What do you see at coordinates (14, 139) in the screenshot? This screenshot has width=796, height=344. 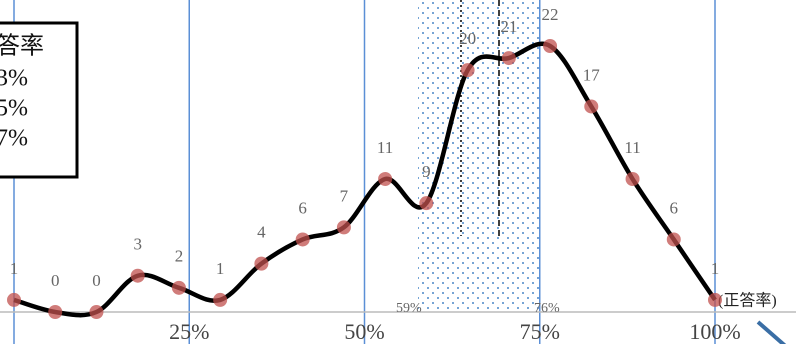 I see `legend-text: 7%` at bounding box center [14, 139].